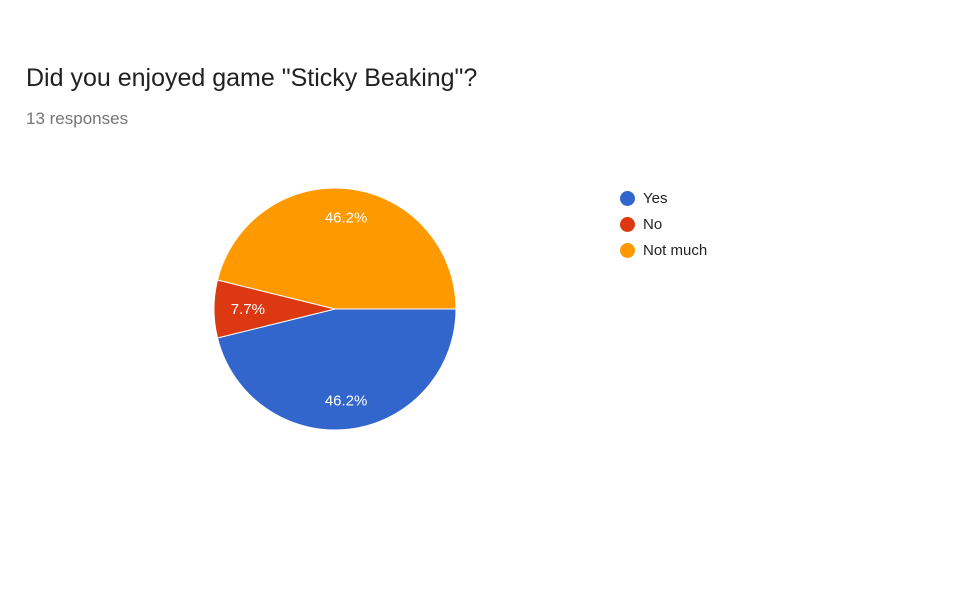 The width and height of the screenshot is (977, 597). Describe the element at coordinates (77, 118) in the screenshot. I see `response-count: 13 responses` at that location.